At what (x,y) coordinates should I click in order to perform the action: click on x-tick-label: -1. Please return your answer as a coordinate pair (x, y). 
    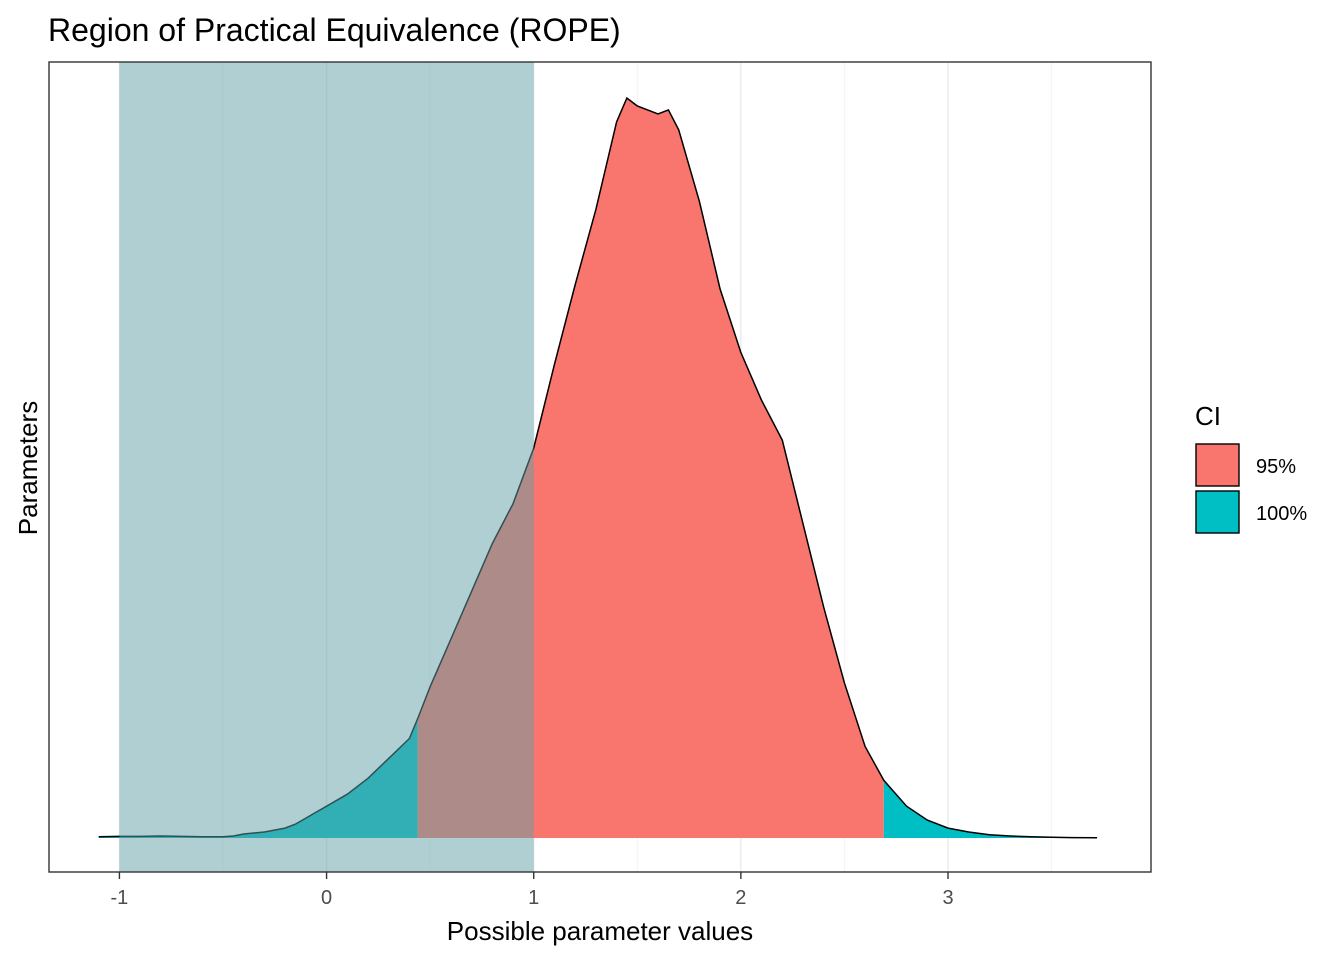
    Looking at the image, I should click on (120, 898).